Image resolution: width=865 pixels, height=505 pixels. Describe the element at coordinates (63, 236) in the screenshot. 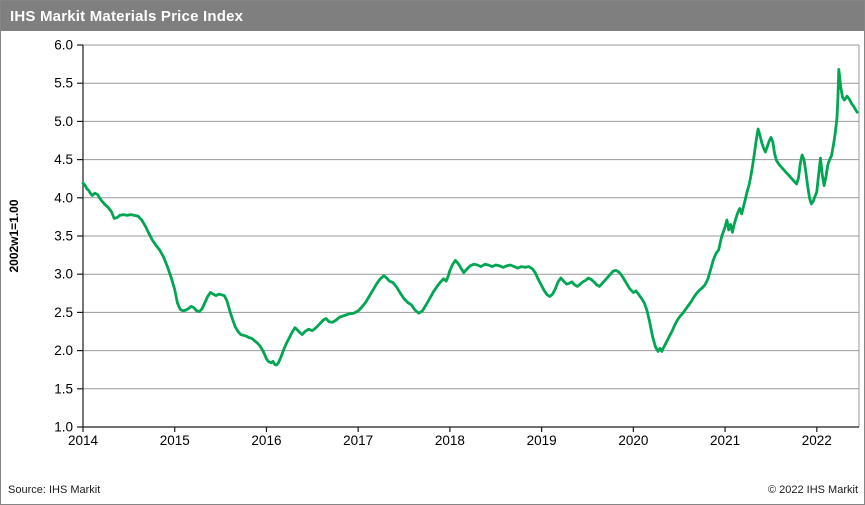

I see `y-tick-label: 3.5` at that location.